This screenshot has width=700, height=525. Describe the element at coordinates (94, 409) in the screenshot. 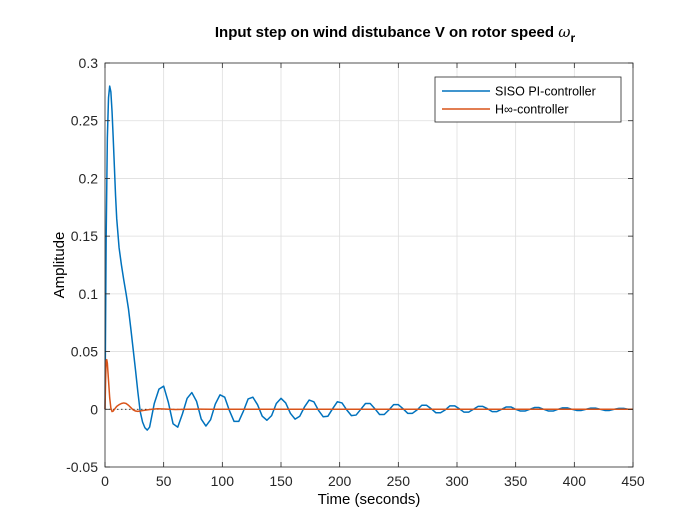

I see `y-tick-label: 0` at that location.